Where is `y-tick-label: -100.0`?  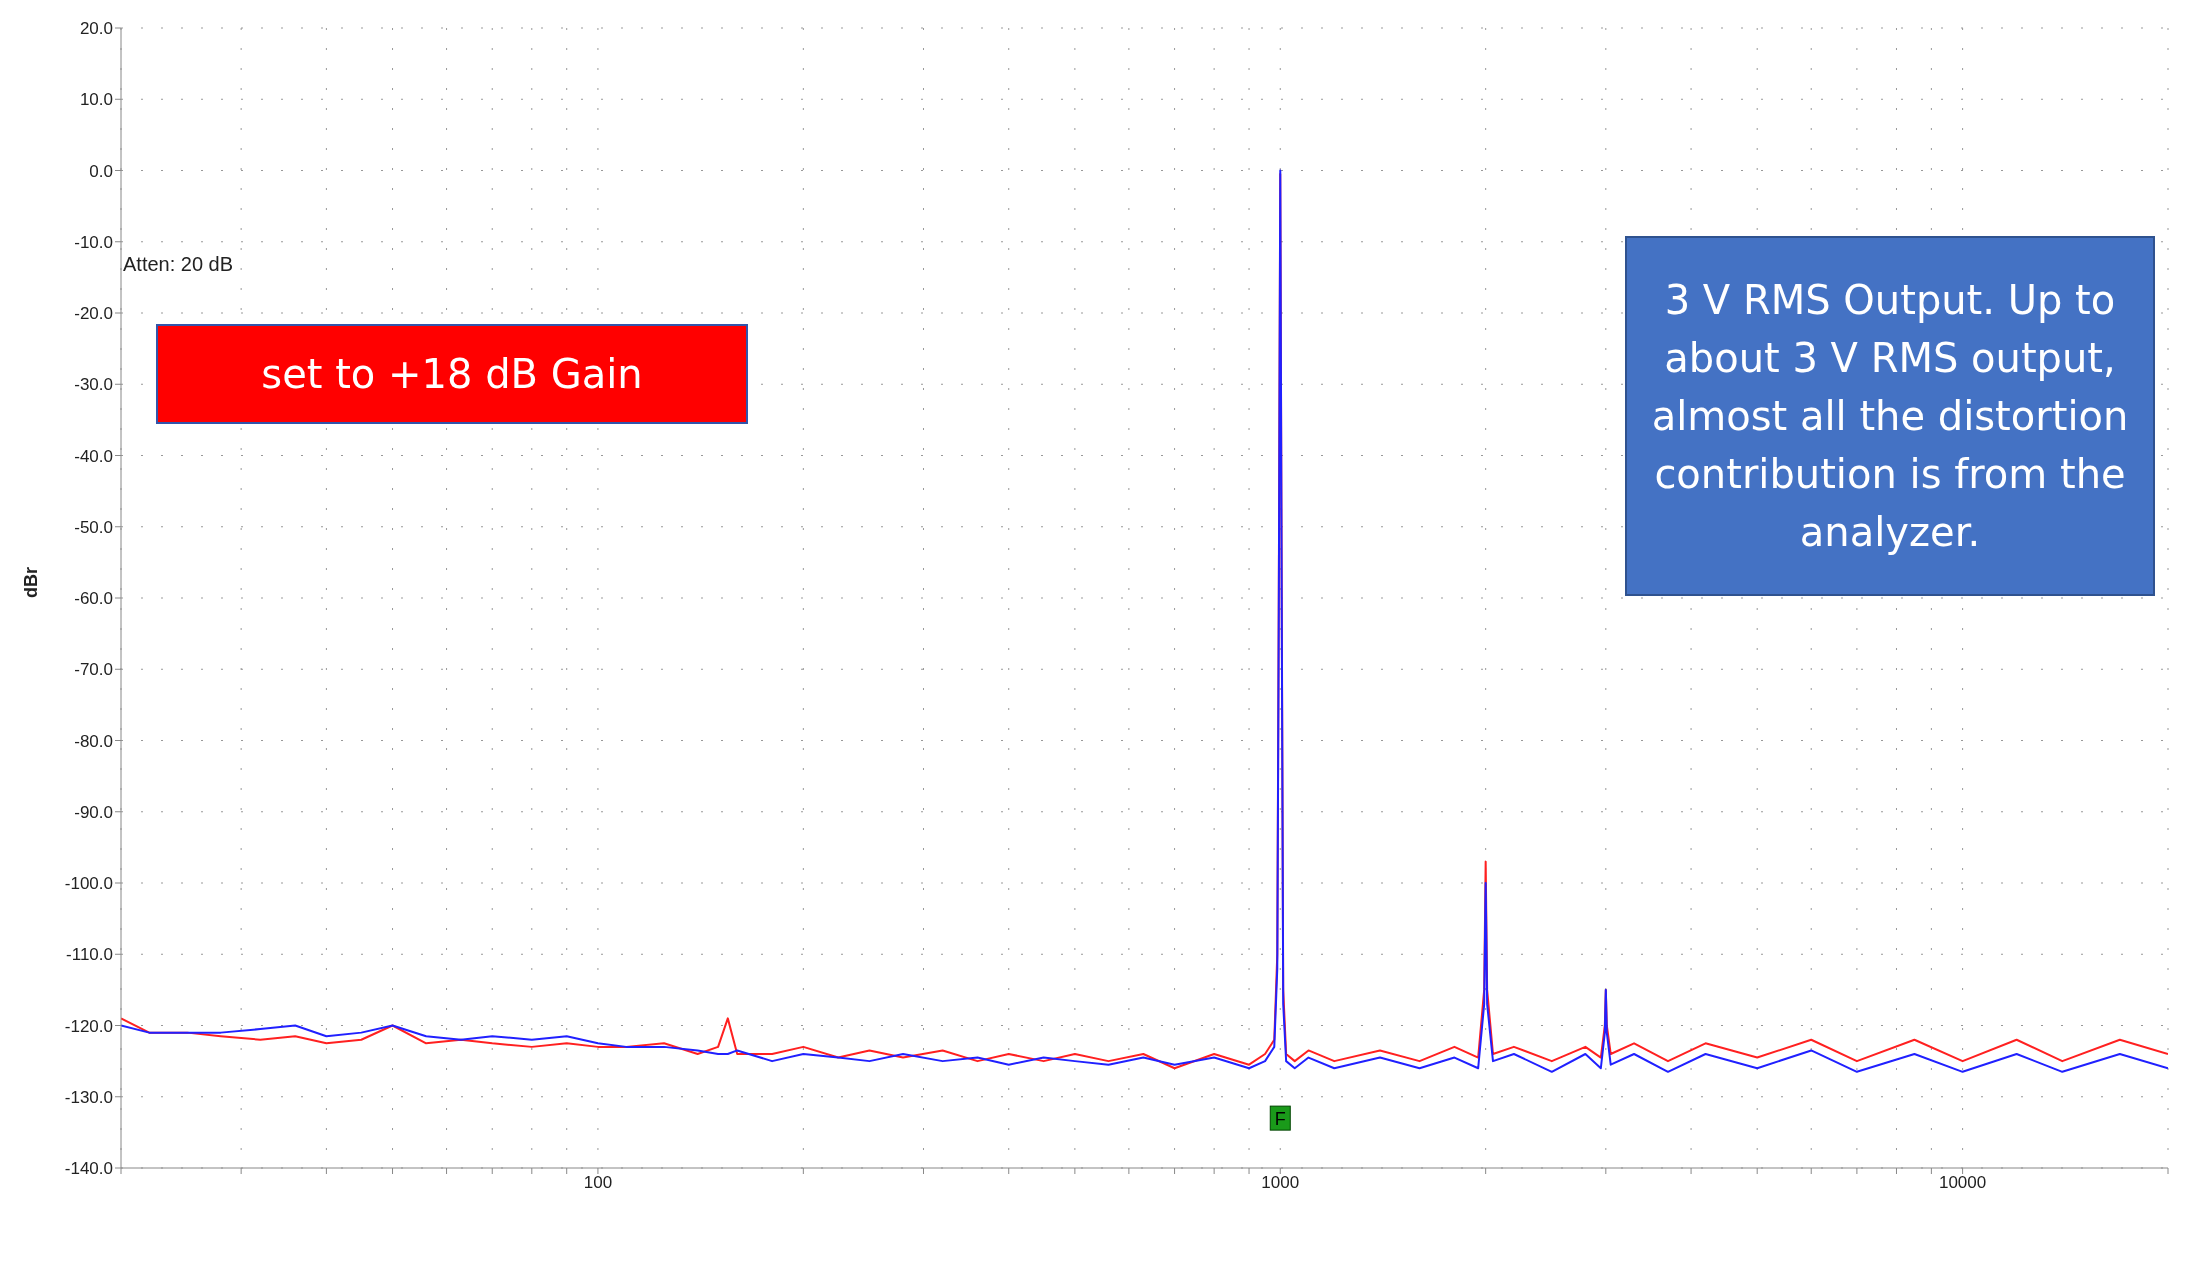 y-tick-label: -100.0 is located at coordinates (88, 884).